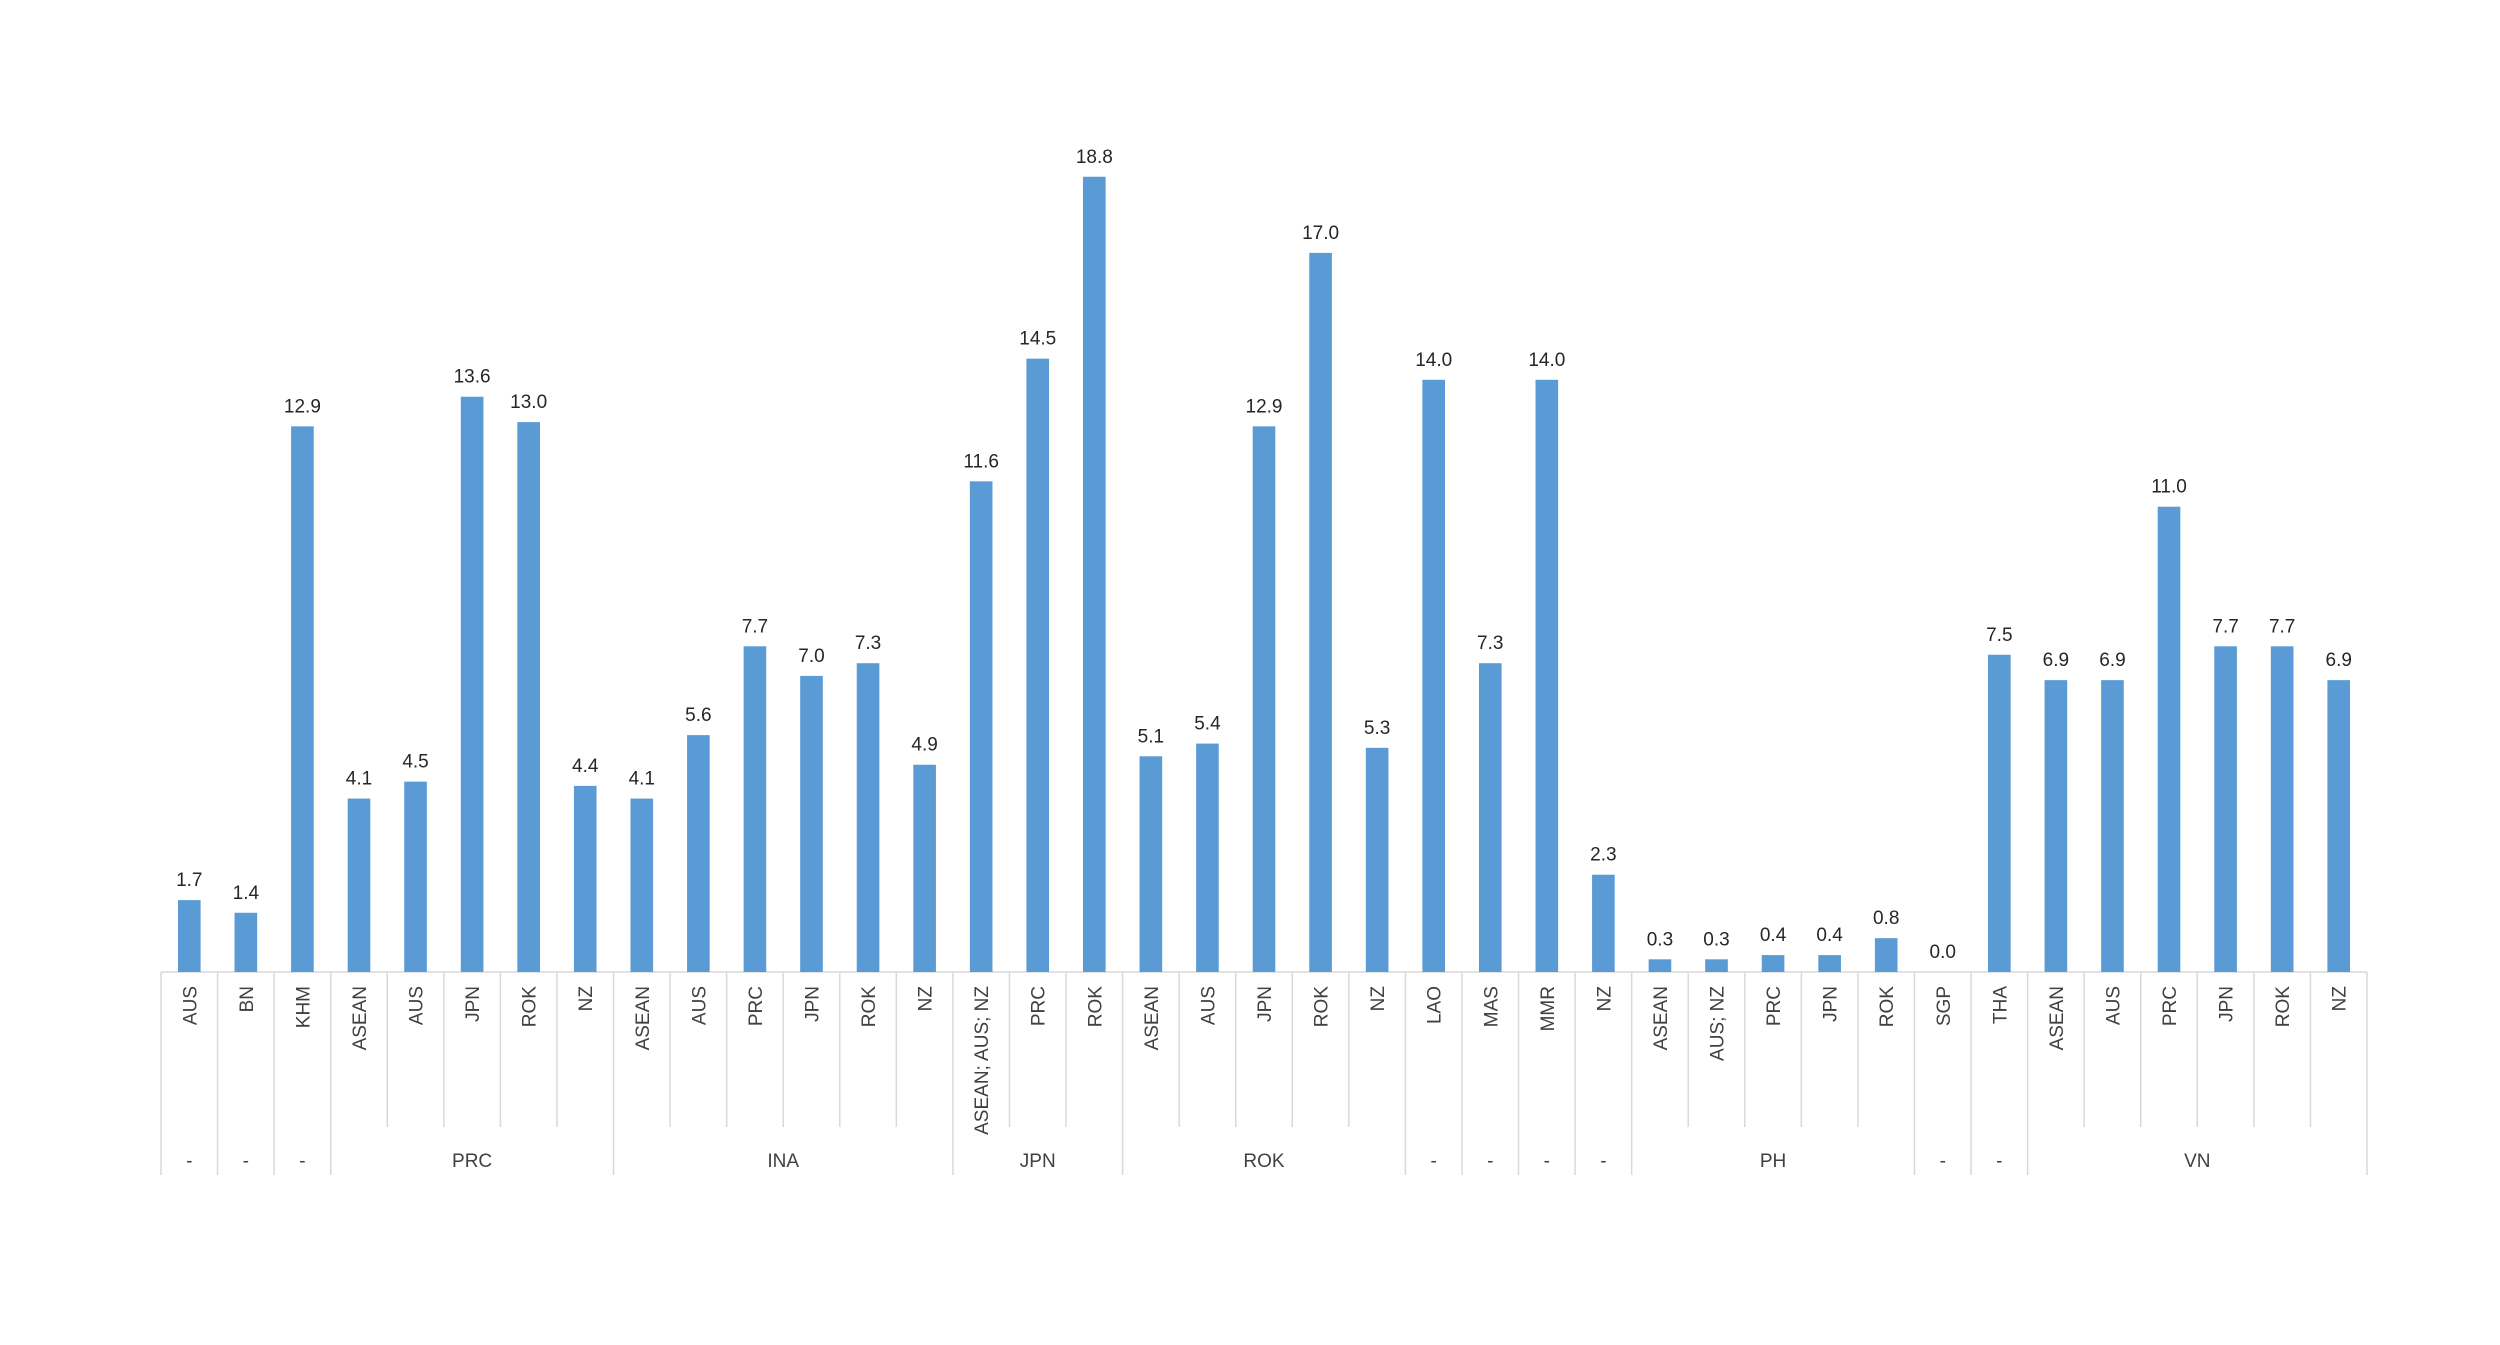  What do you see at coordinates (1264, 1161) in the screenshot?
I see `group-label: ROK` at bounding box center [1264, 1161].